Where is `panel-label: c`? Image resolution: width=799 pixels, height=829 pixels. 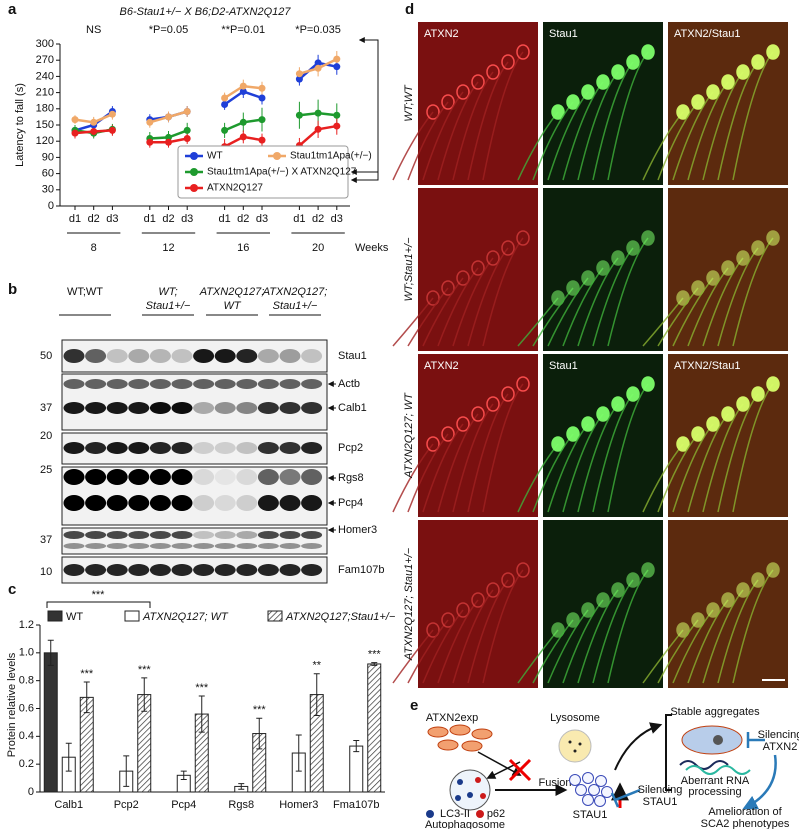
panel-label: c is located at coordinates (12, 589).